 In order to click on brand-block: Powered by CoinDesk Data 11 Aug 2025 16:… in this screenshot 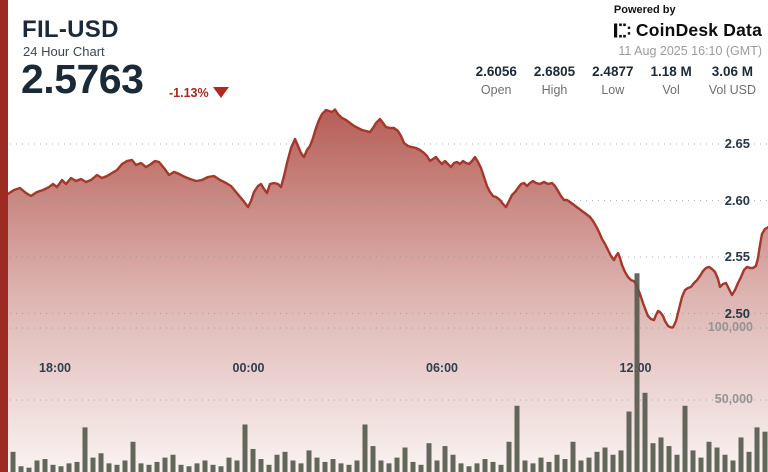, I will do `click(687, 31)`.